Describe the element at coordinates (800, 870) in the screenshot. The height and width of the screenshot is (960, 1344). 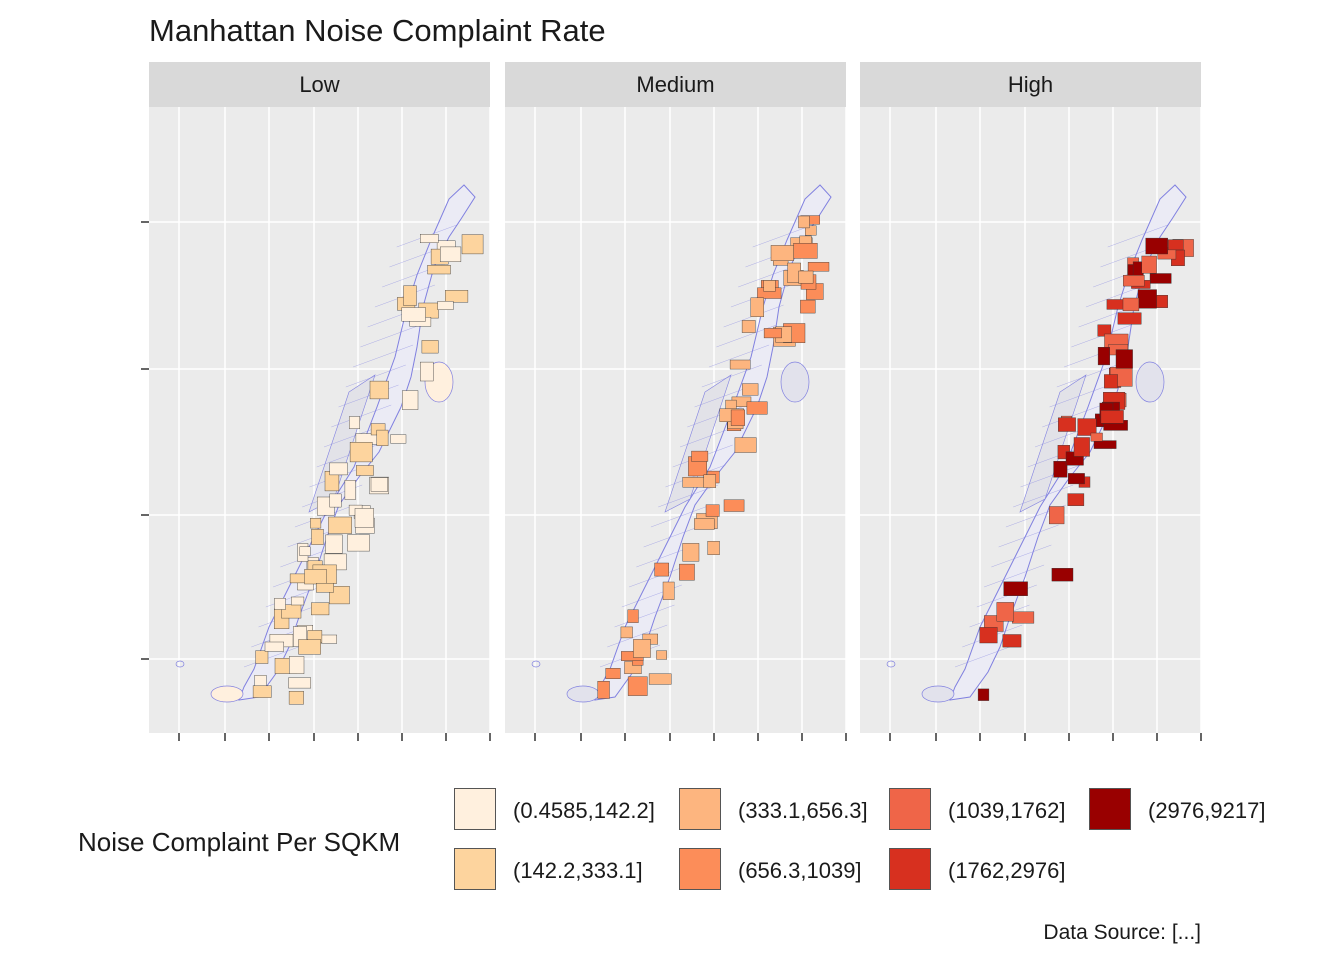
I see `legend-label-4: (656.3,1039]` at that location.